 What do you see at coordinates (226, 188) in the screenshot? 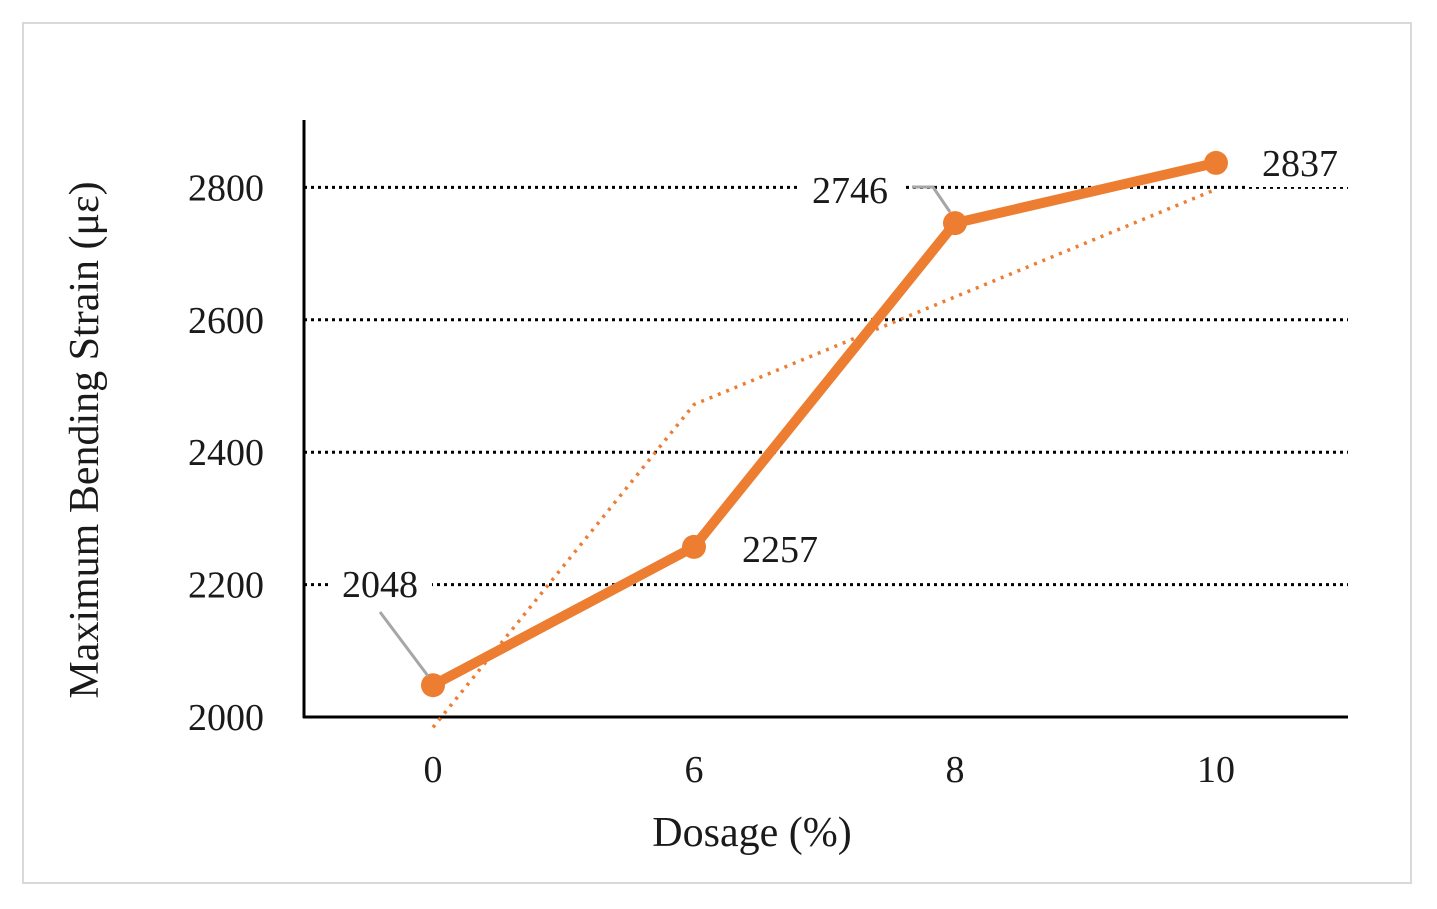
I see `y-tick-label-2800: 2800` at bounding box center [226, 188].